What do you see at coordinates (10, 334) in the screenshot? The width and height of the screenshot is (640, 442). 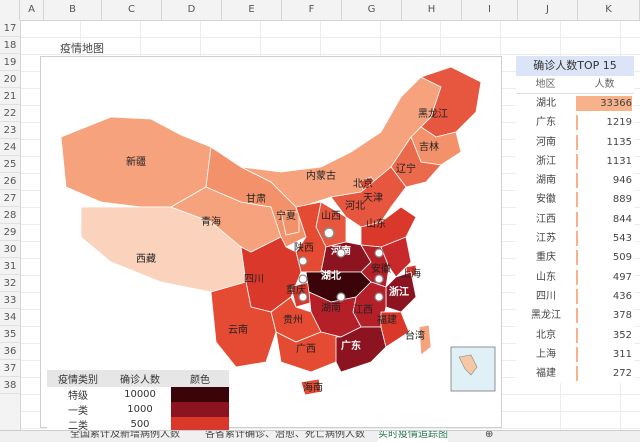 I see `row-header: 35` at bounding box center [10, 334].